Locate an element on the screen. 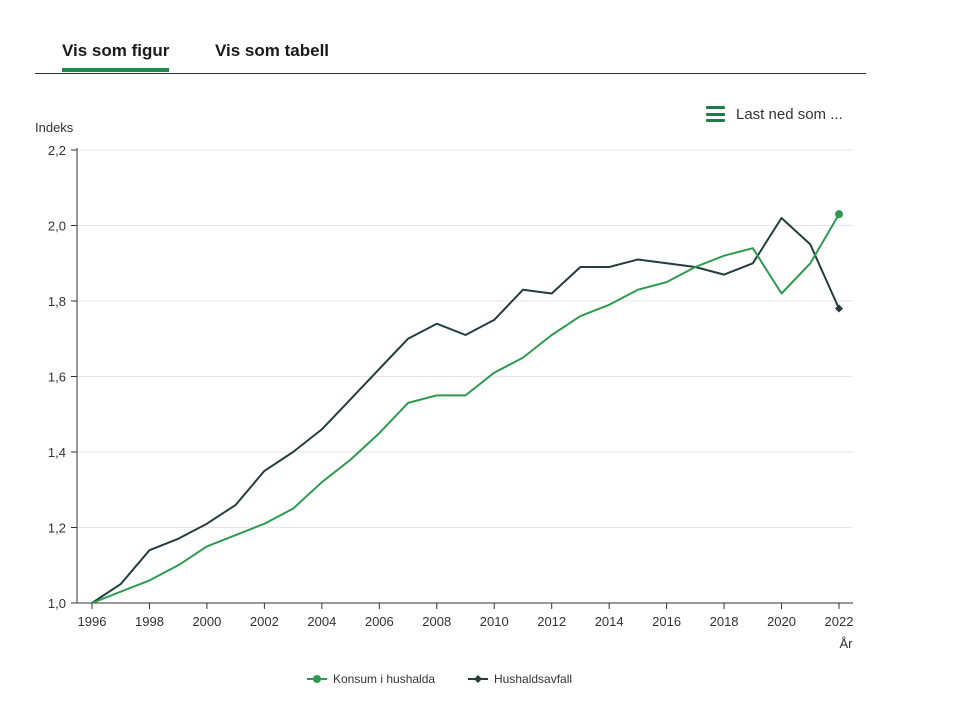 The width and height of the screenshot is (953, 701). series-end-marker-konsum is located at coordinates (839, 214).